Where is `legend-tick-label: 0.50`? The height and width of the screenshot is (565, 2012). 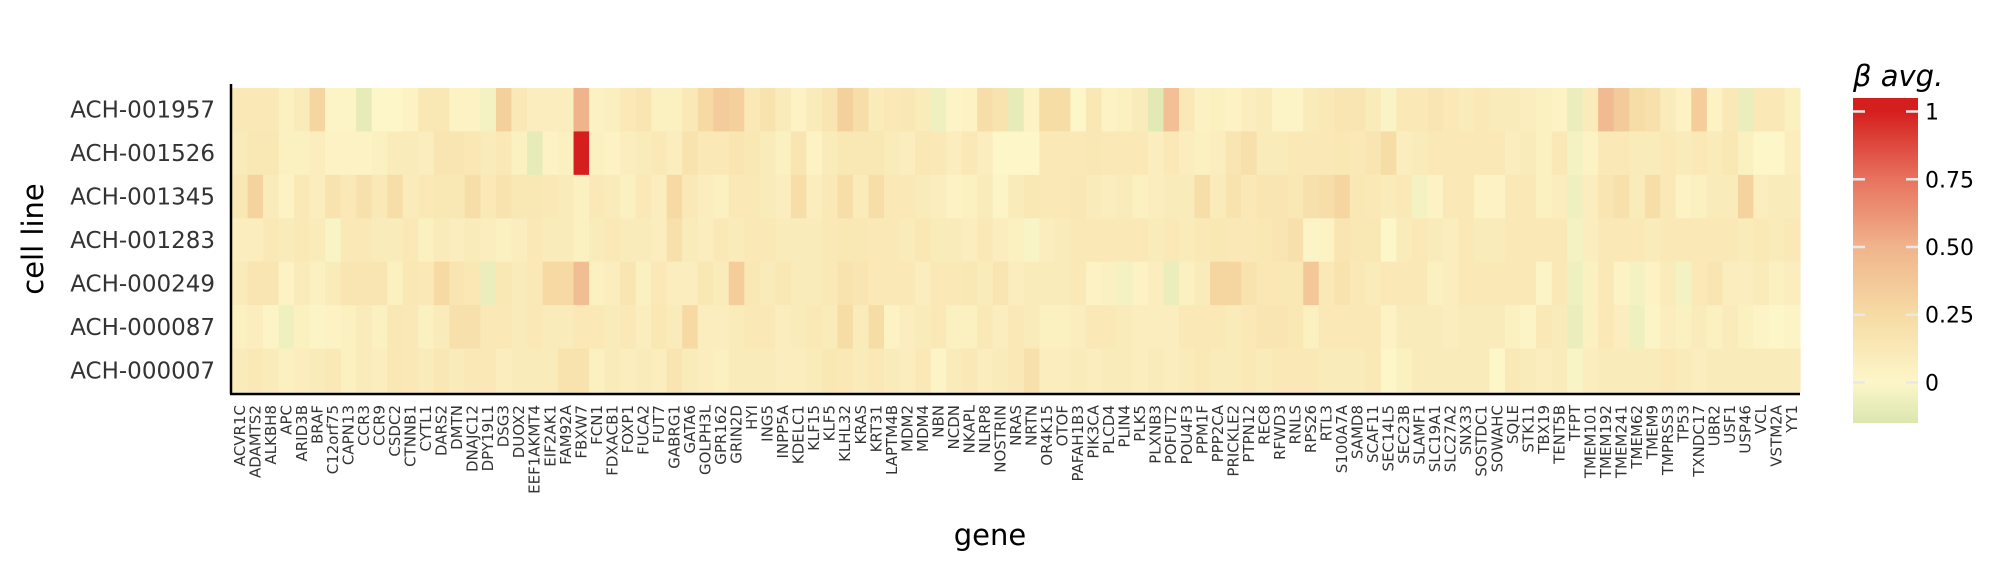 legend-tick-label: 0.50 is located at coordinates (1949, 248).